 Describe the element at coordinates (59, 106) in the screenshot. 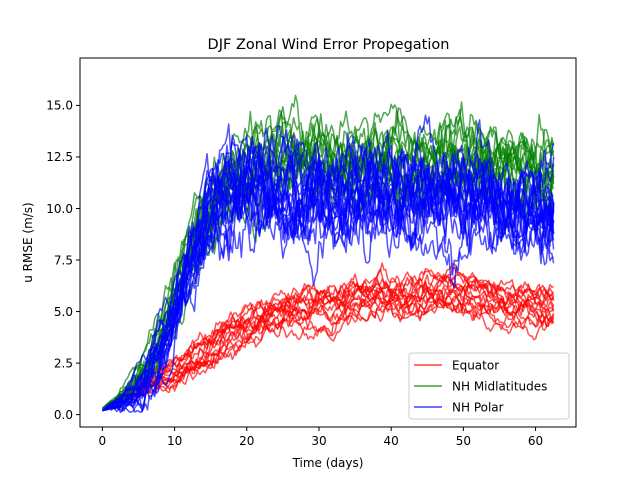

I see `y-tick-label: 15.0` at that location.